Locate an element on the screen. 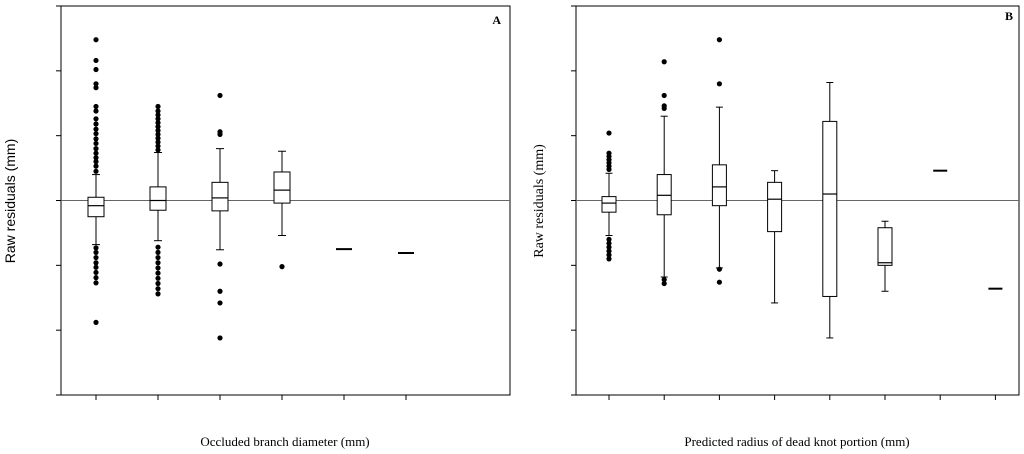 The height and width of the screenshot is (454, 1024). y-axis-label-b: Raw residuals (mm) is located at coordinates (539, 201).